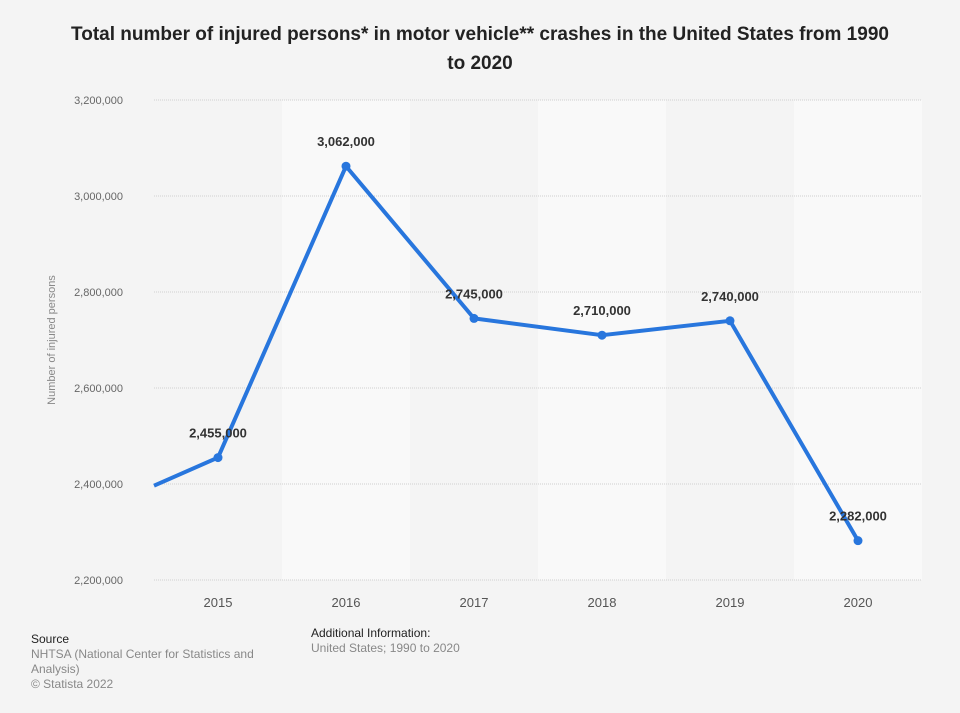 This screenshot has height=713, width=960. What do you see at coordinates (50, 639) in the screenshot?
I see `source-heading: Source` at bounding box center [50, 639].